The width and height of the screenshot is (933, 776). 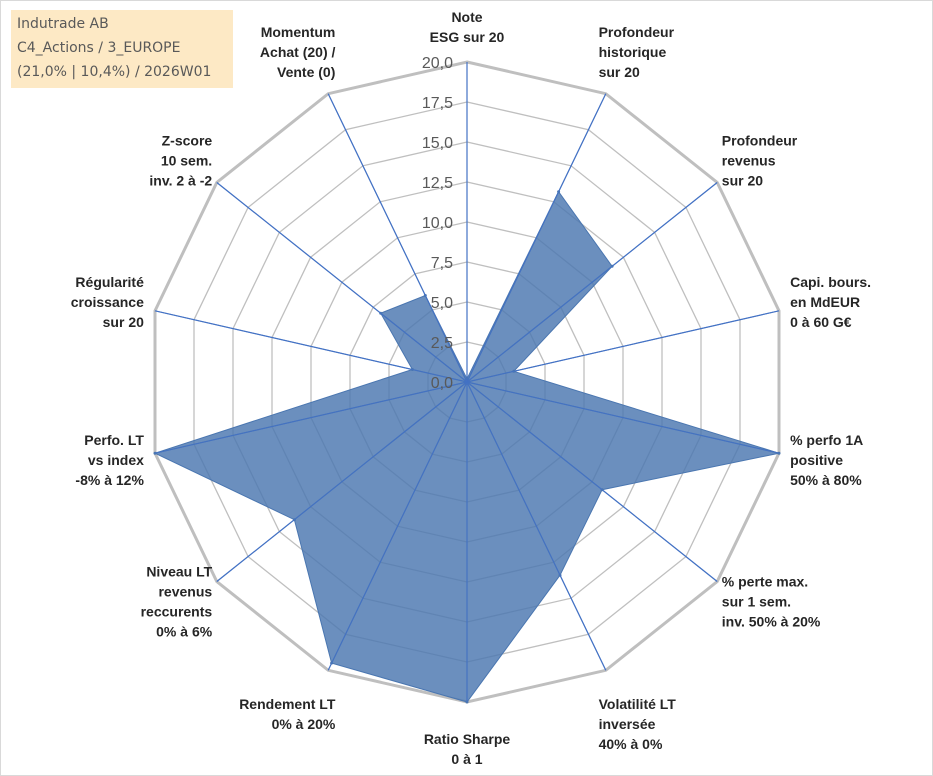 What do you see at coordinates (467, 27) in the screenshot?
I see `axis-label: Note ESG sur 20` at bounding box center [467, 27].